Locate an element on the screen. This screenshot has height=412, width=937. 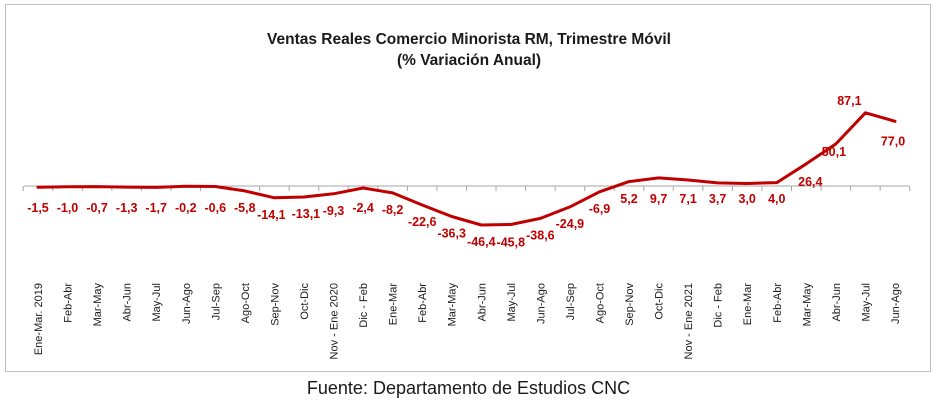
data-label: 50,1 is located at coordinates (834, 152).